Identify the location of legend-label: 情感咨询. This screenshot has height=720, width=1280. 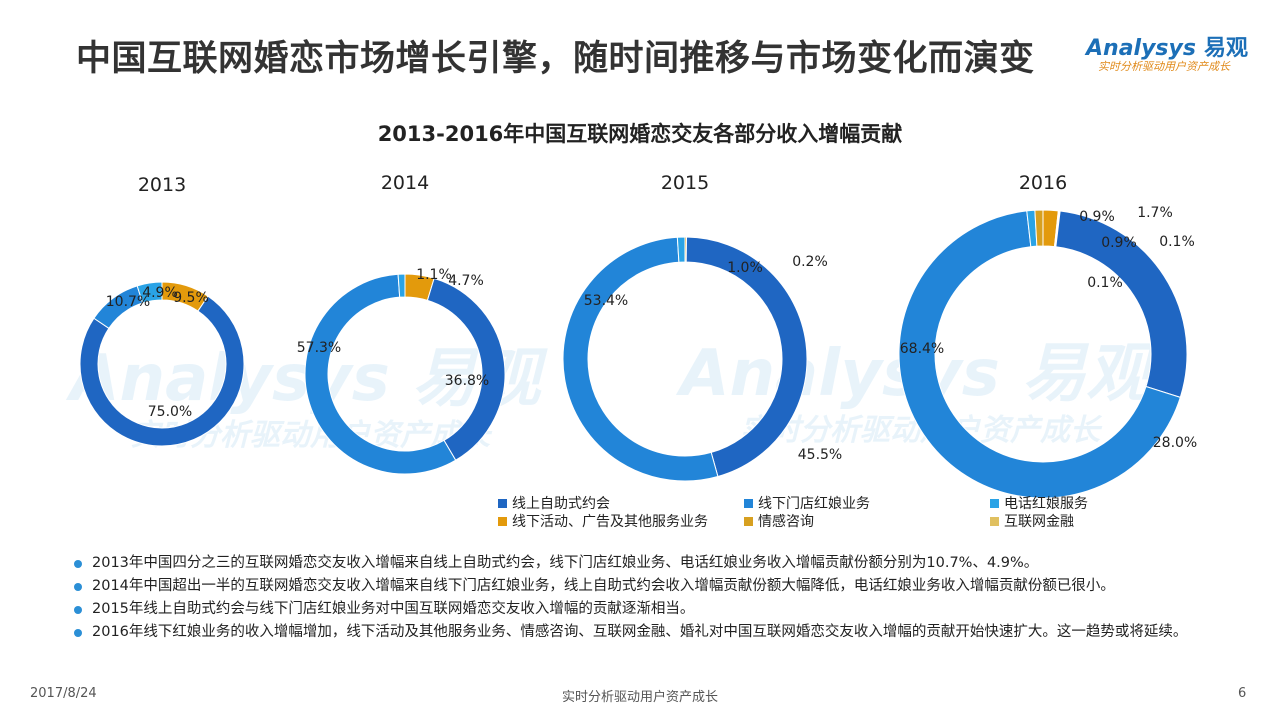
(786, 522).